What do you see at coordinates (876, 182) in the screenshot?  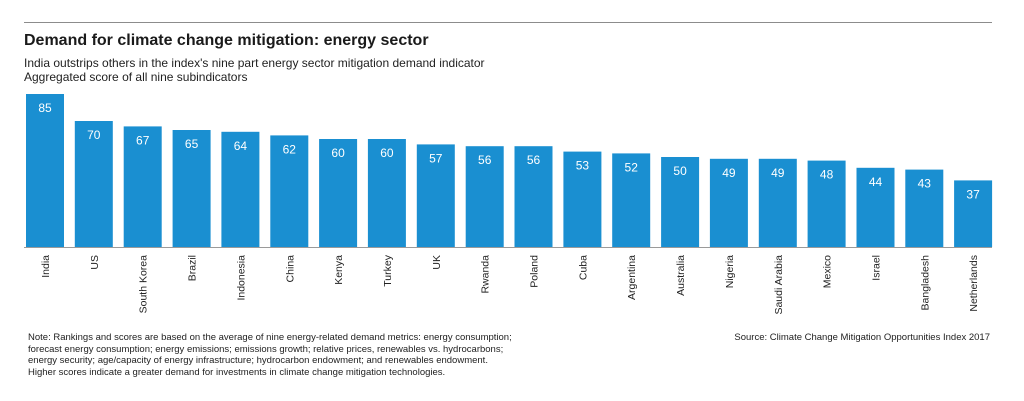 I see `data-label: 44` at bounding box center [876, 182].